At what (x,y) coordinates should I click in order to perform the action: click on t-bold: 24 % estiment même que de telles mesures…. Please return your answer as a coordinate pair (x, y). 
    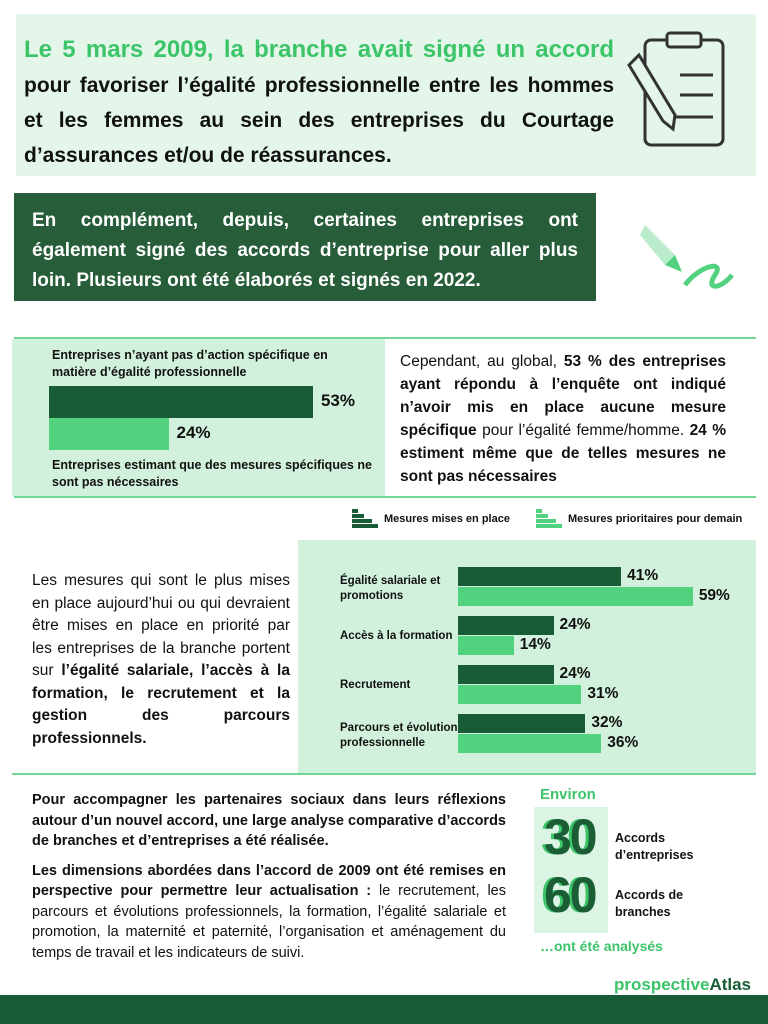
    Looking at the image, I should click on (563, 453).